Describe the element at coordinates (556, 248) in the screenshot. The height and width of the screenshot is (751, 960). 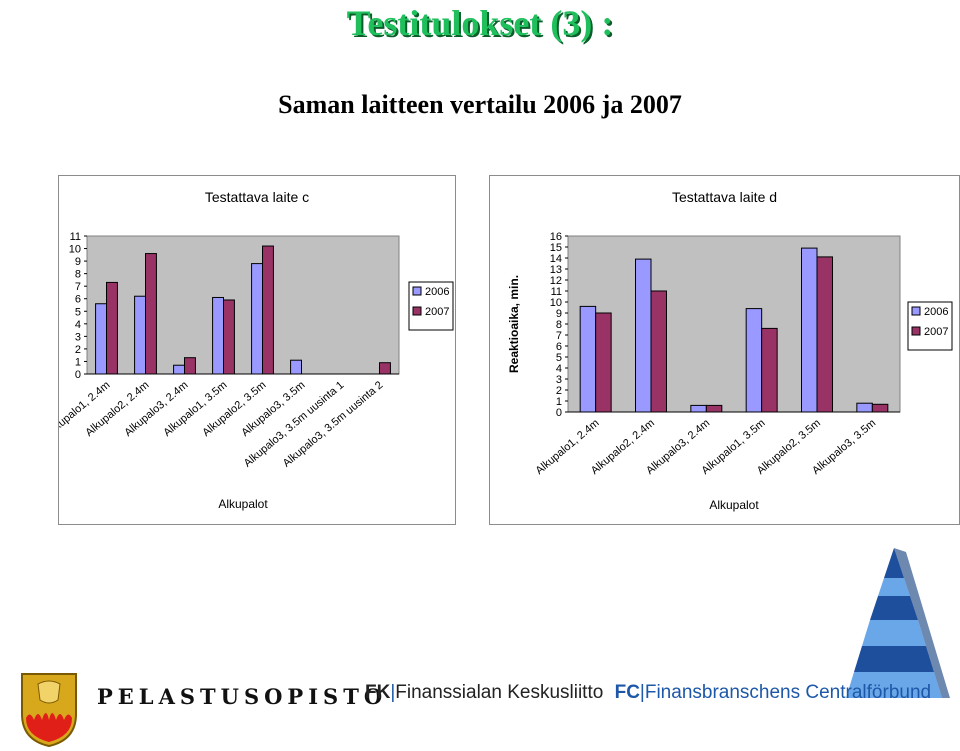
I see `y-tick-label: 15` at that location.